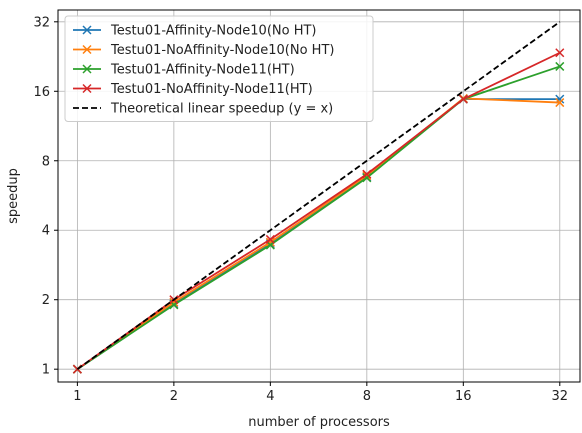  What do you see at coordinates (213, 31) in the screenshot?
I see `legend-entry-label: Testu01-Affinity-Node10(No HT)` at bounding box center [213, 31].